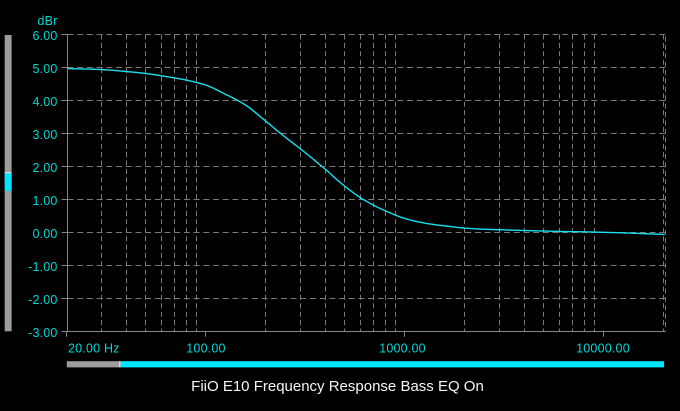 The width and height of the screenshot is (680, 411). Describe the element at coordinates (205, 349) in the screenshot. I see `svg-text: 100.00` at that location.